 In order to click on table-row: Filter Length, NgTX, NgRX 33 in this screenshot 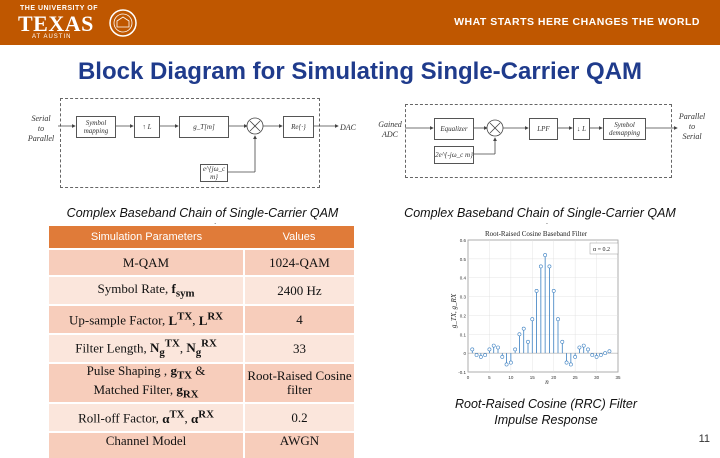, I will do `click(201, 348)`.